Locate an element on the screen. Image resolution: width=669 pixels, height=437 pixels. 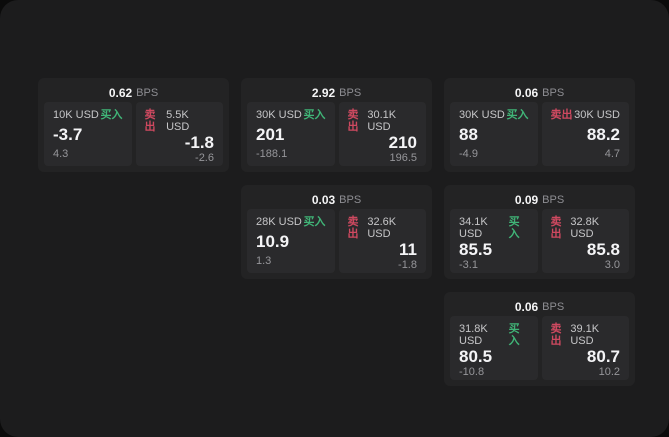
buy-price: 201 is located at coordinates (270, 134).